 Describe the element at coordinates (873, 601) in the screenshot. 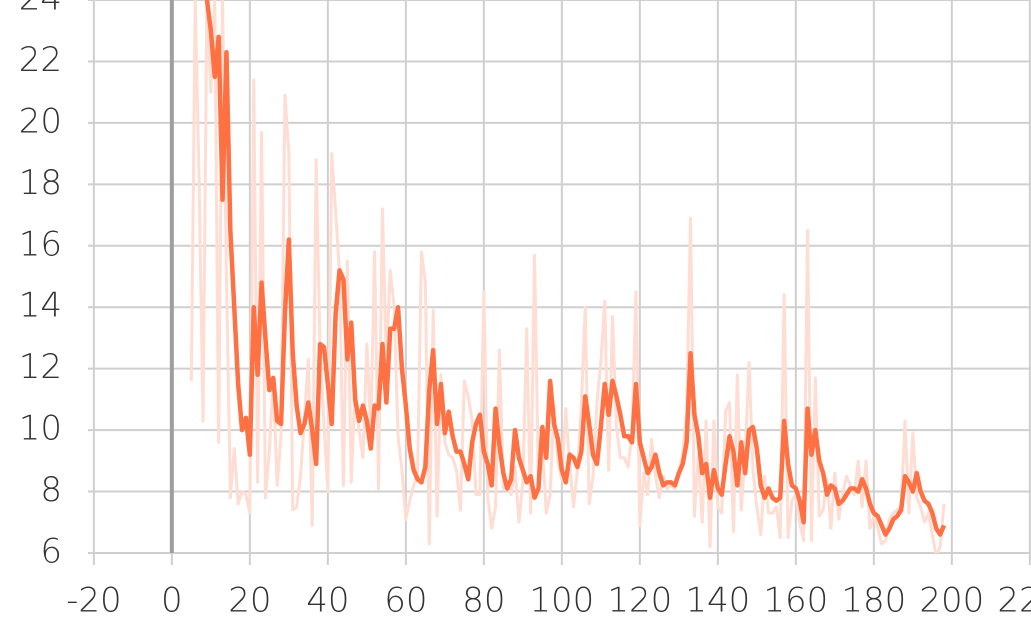

I see `x-tick-label: 180` at that location.